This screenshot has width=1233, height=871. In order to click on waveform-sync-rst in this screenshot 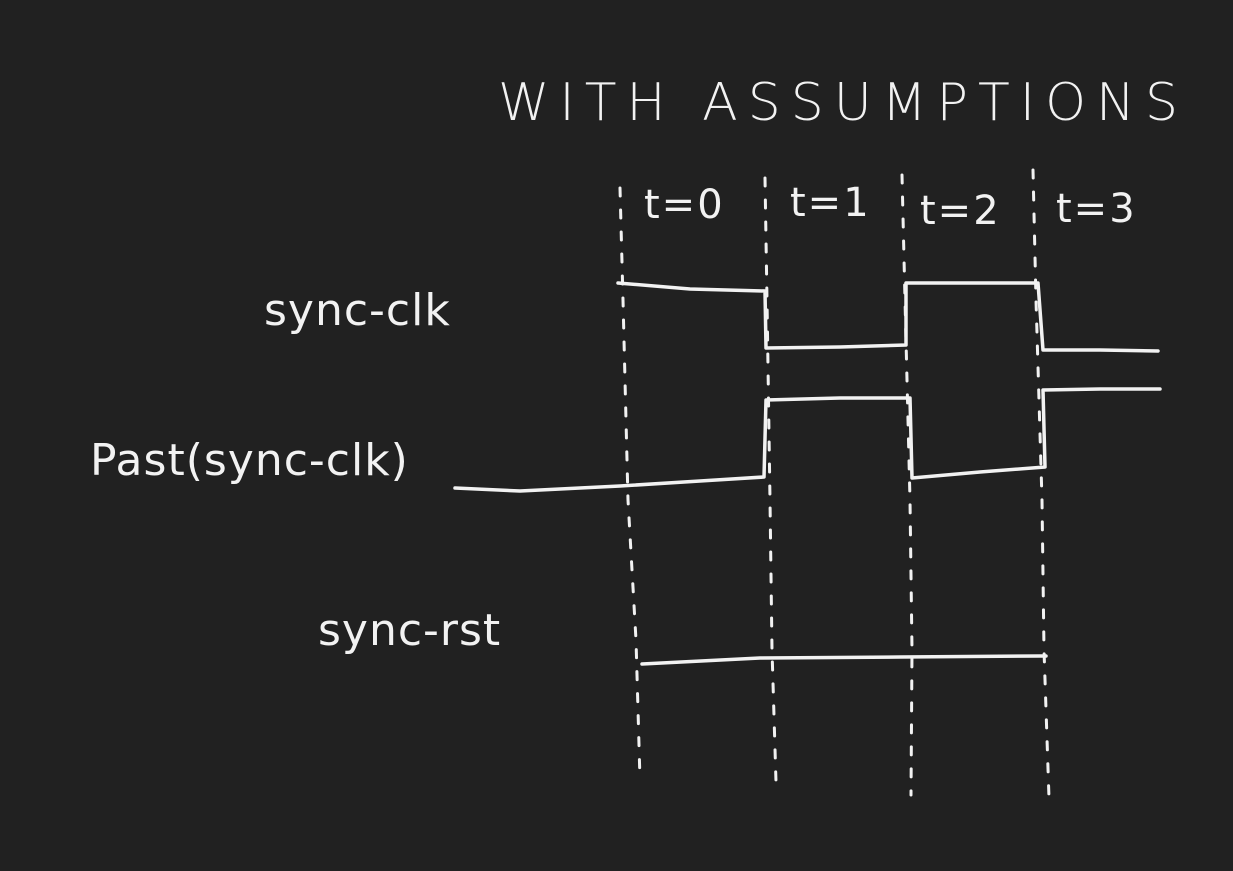, I will do `click(844, 660)`.